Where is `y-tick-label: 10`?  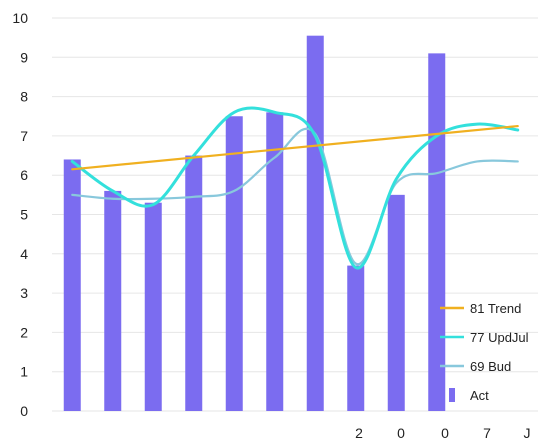 y-tick-label: 10 is located at coordinates (20, 18).